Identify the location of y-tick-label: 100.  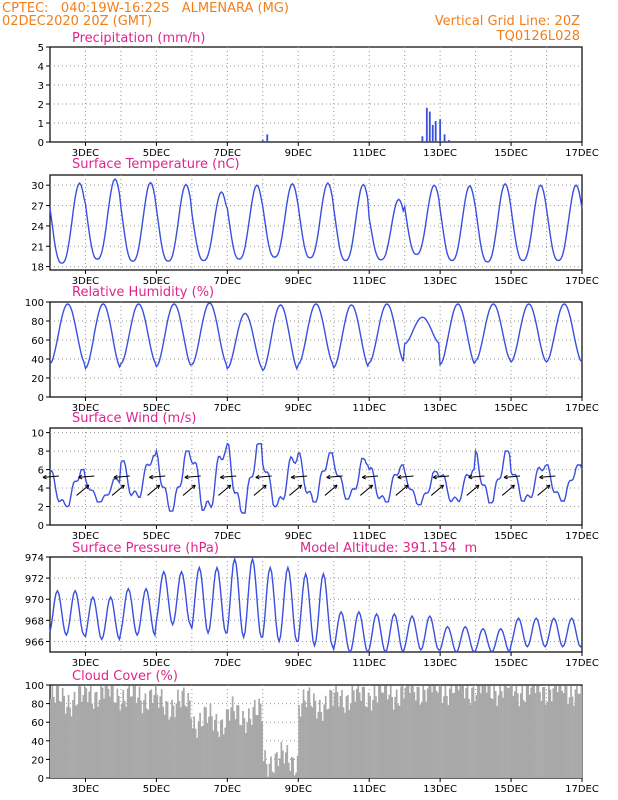
(34, 303).